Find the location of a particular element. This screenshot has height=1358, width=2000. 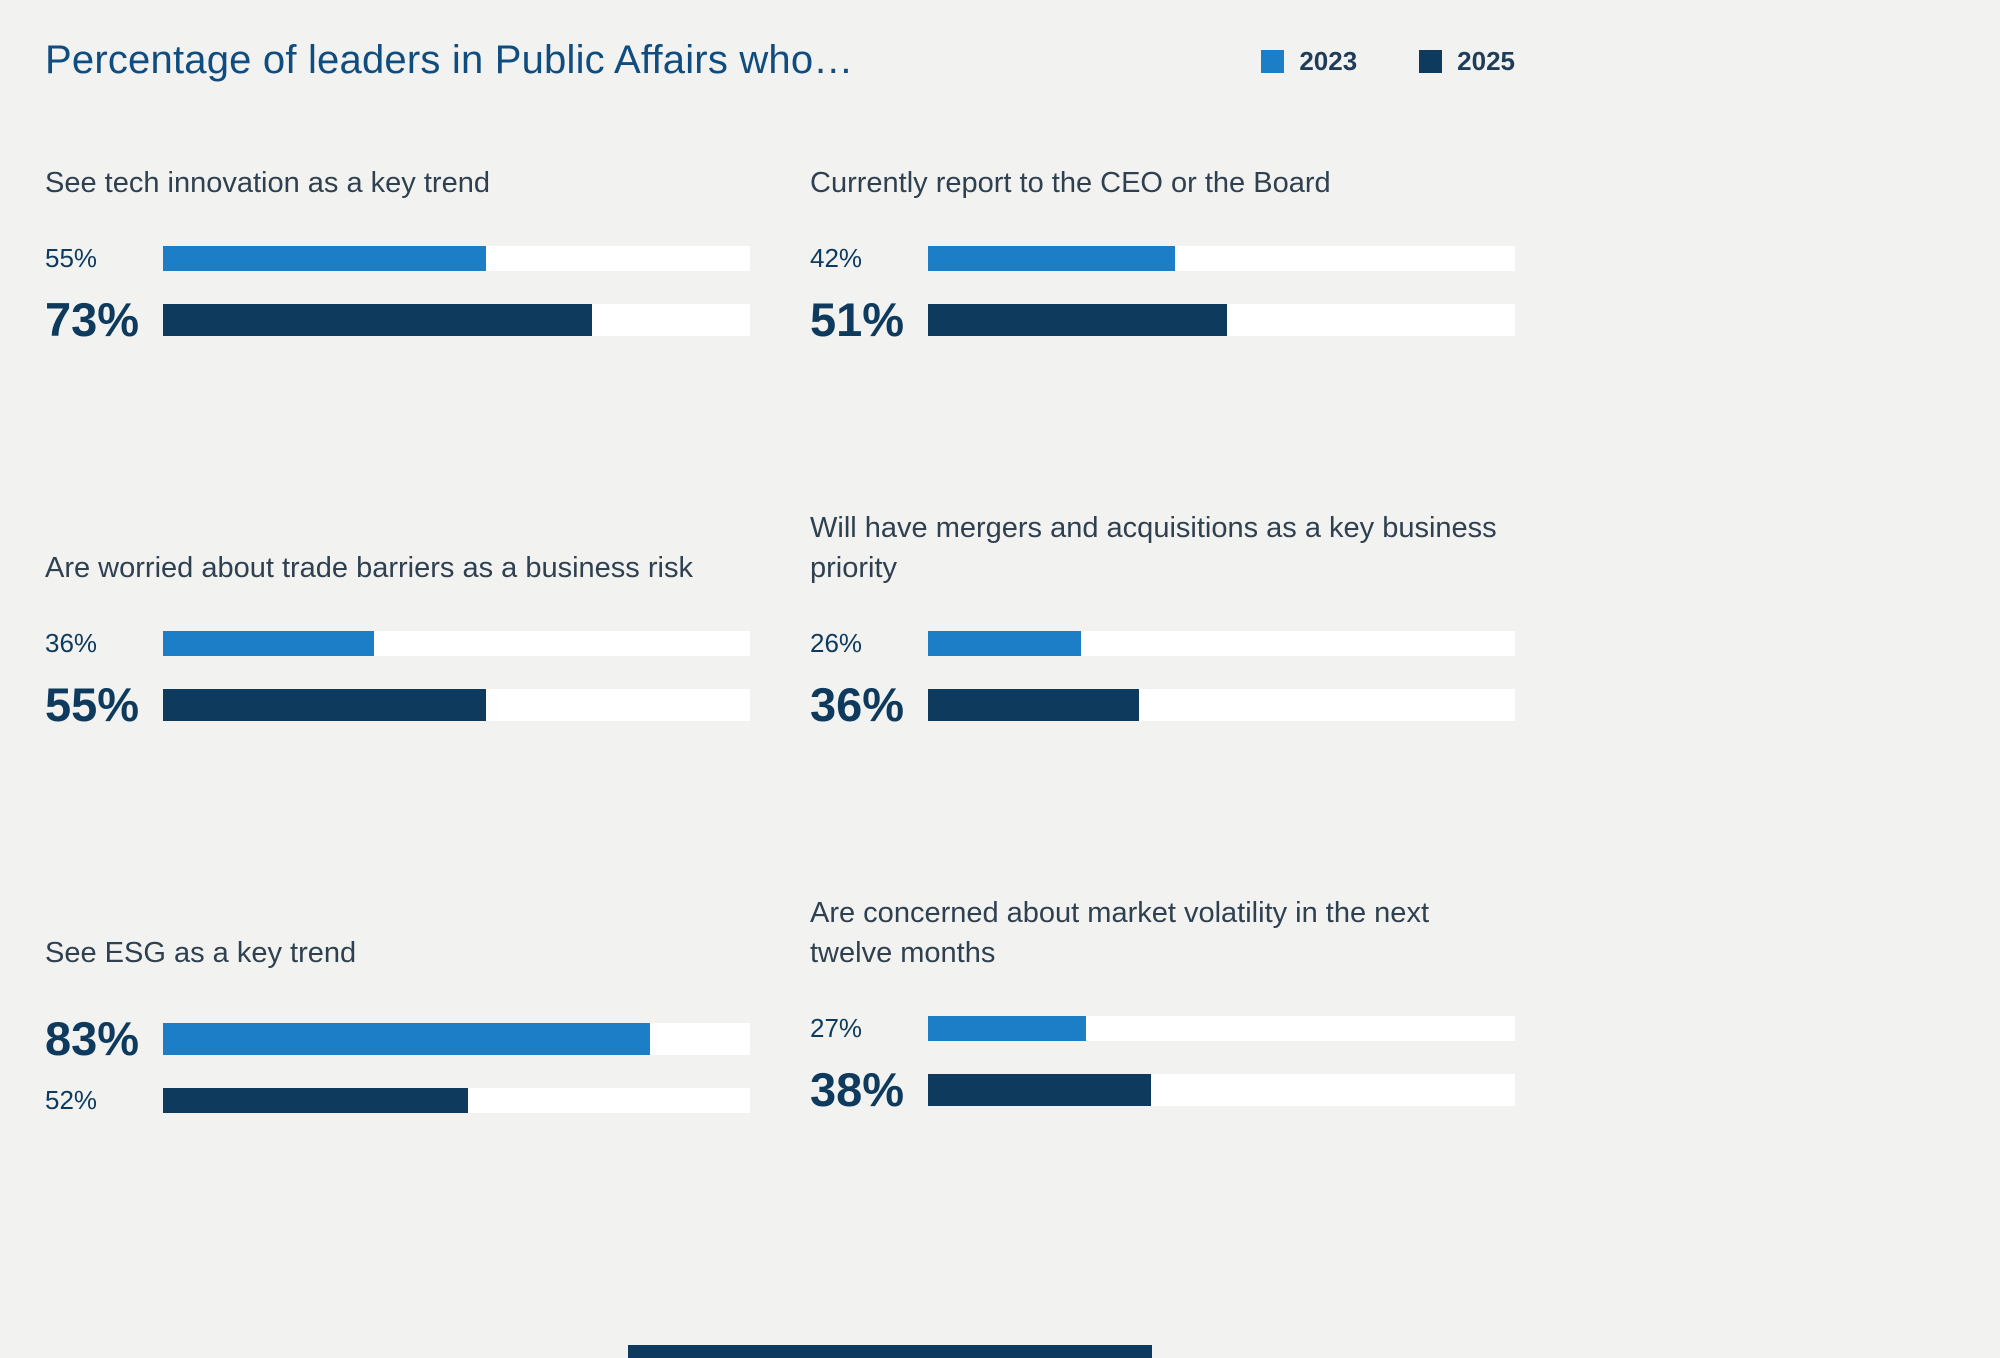

legend-item-2023: 2023 is located at coordinates (1309, 61).